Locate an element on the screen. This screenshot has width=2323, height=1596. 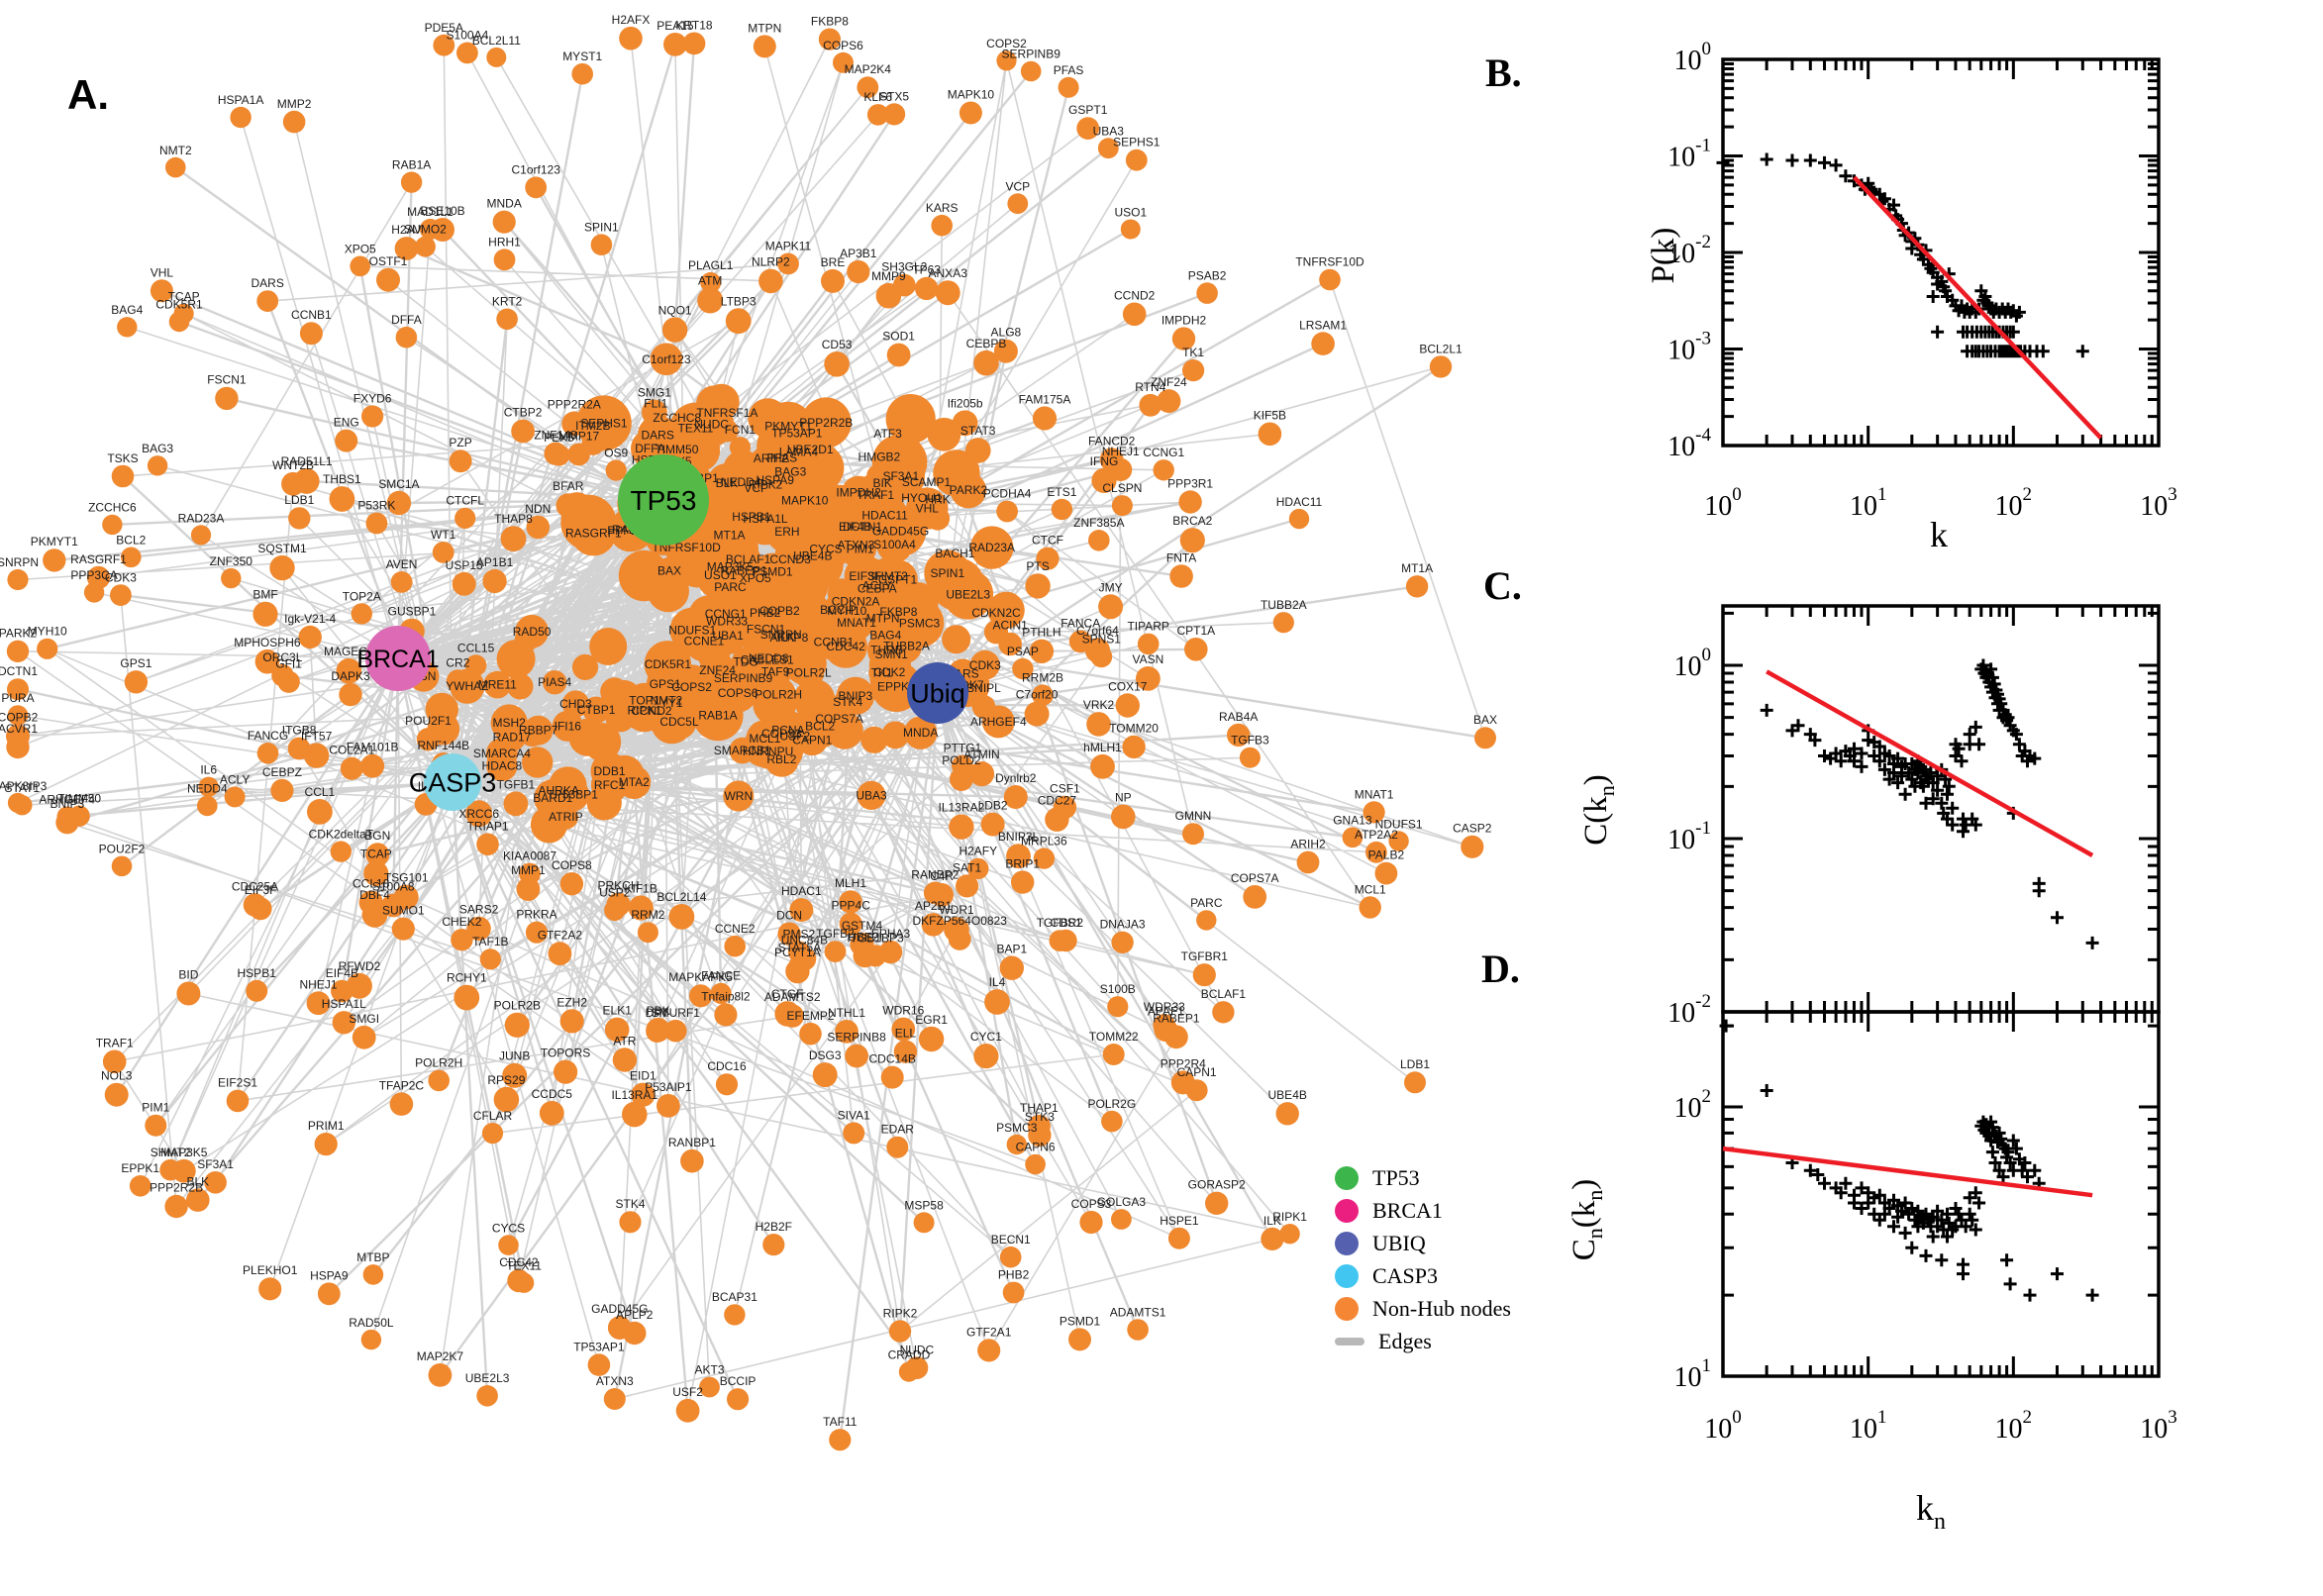
svg-text: FSCN1 is located at coordinates (227, 380).